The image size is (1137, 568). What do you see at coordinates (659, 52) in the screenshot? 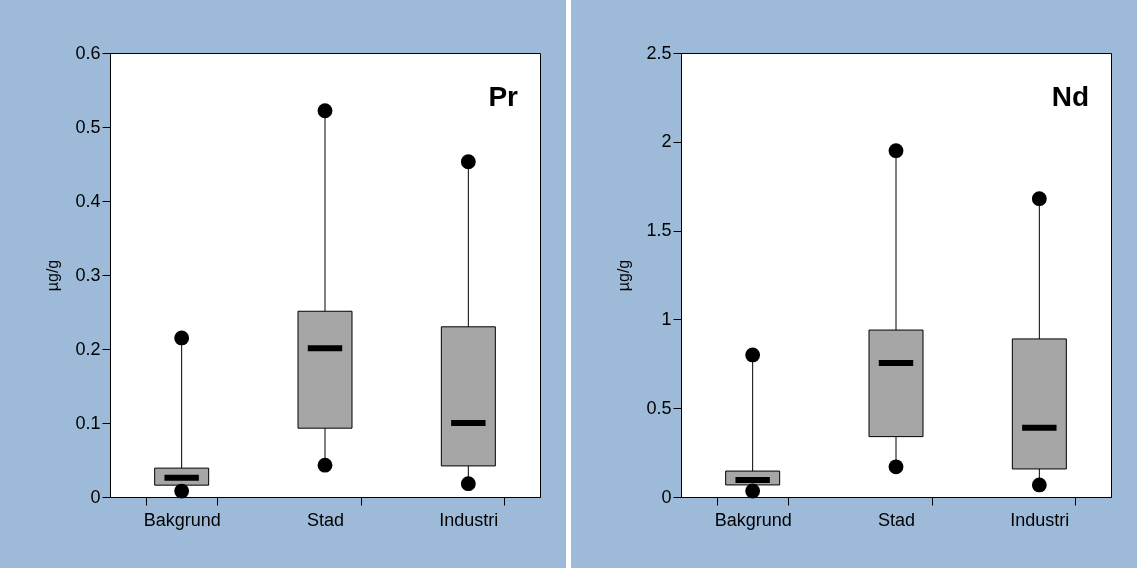
I see `y-tick-label: 2.5` at bounding box center [659, 52].